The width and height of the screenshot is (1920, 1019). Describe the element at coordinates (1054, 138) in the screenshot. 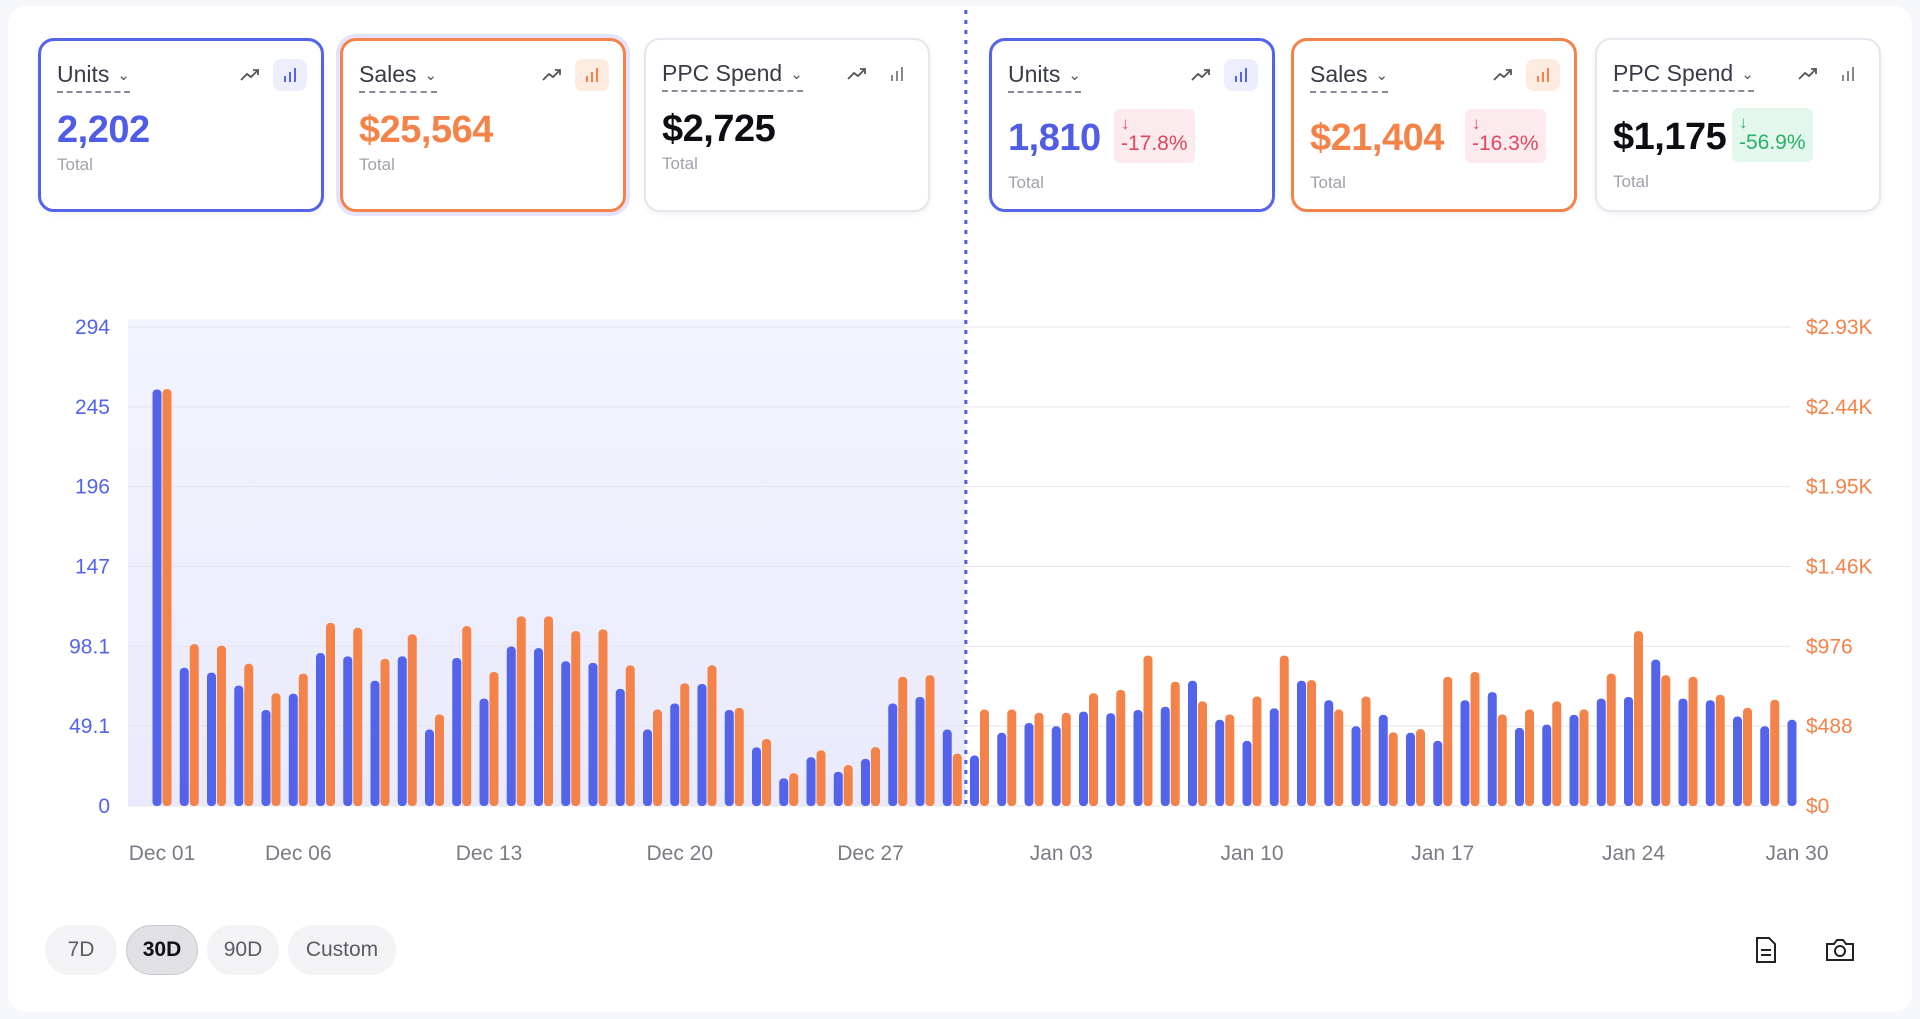

I see `units-total-value: 1,810` at that location.